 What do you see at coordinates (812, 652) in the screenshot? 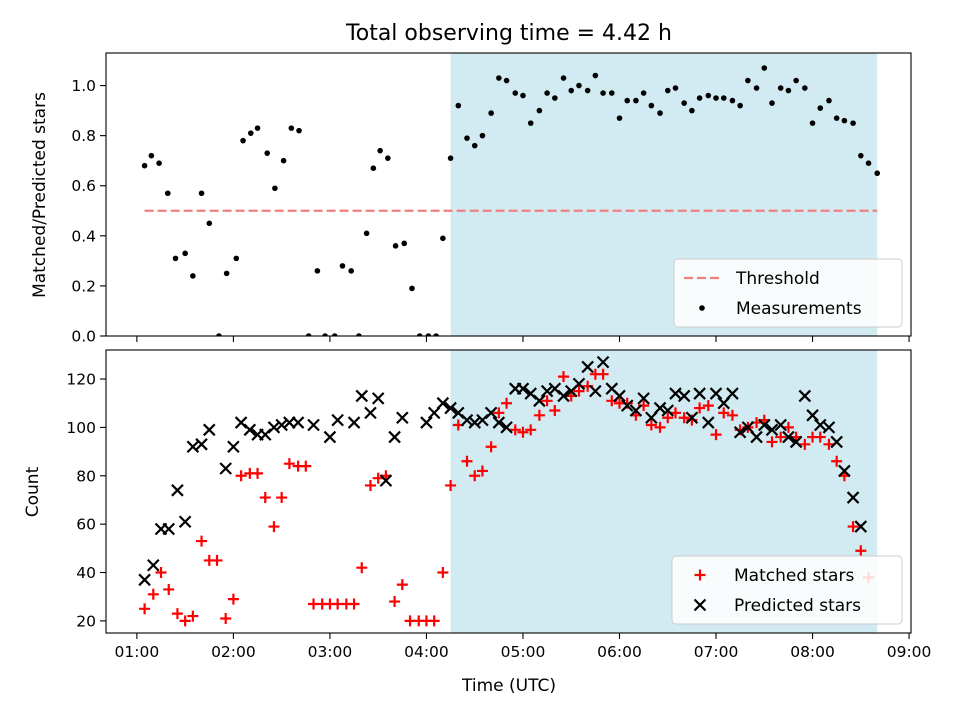
I see `x-tick-label: 08:00` at bounding box center [812, 652].